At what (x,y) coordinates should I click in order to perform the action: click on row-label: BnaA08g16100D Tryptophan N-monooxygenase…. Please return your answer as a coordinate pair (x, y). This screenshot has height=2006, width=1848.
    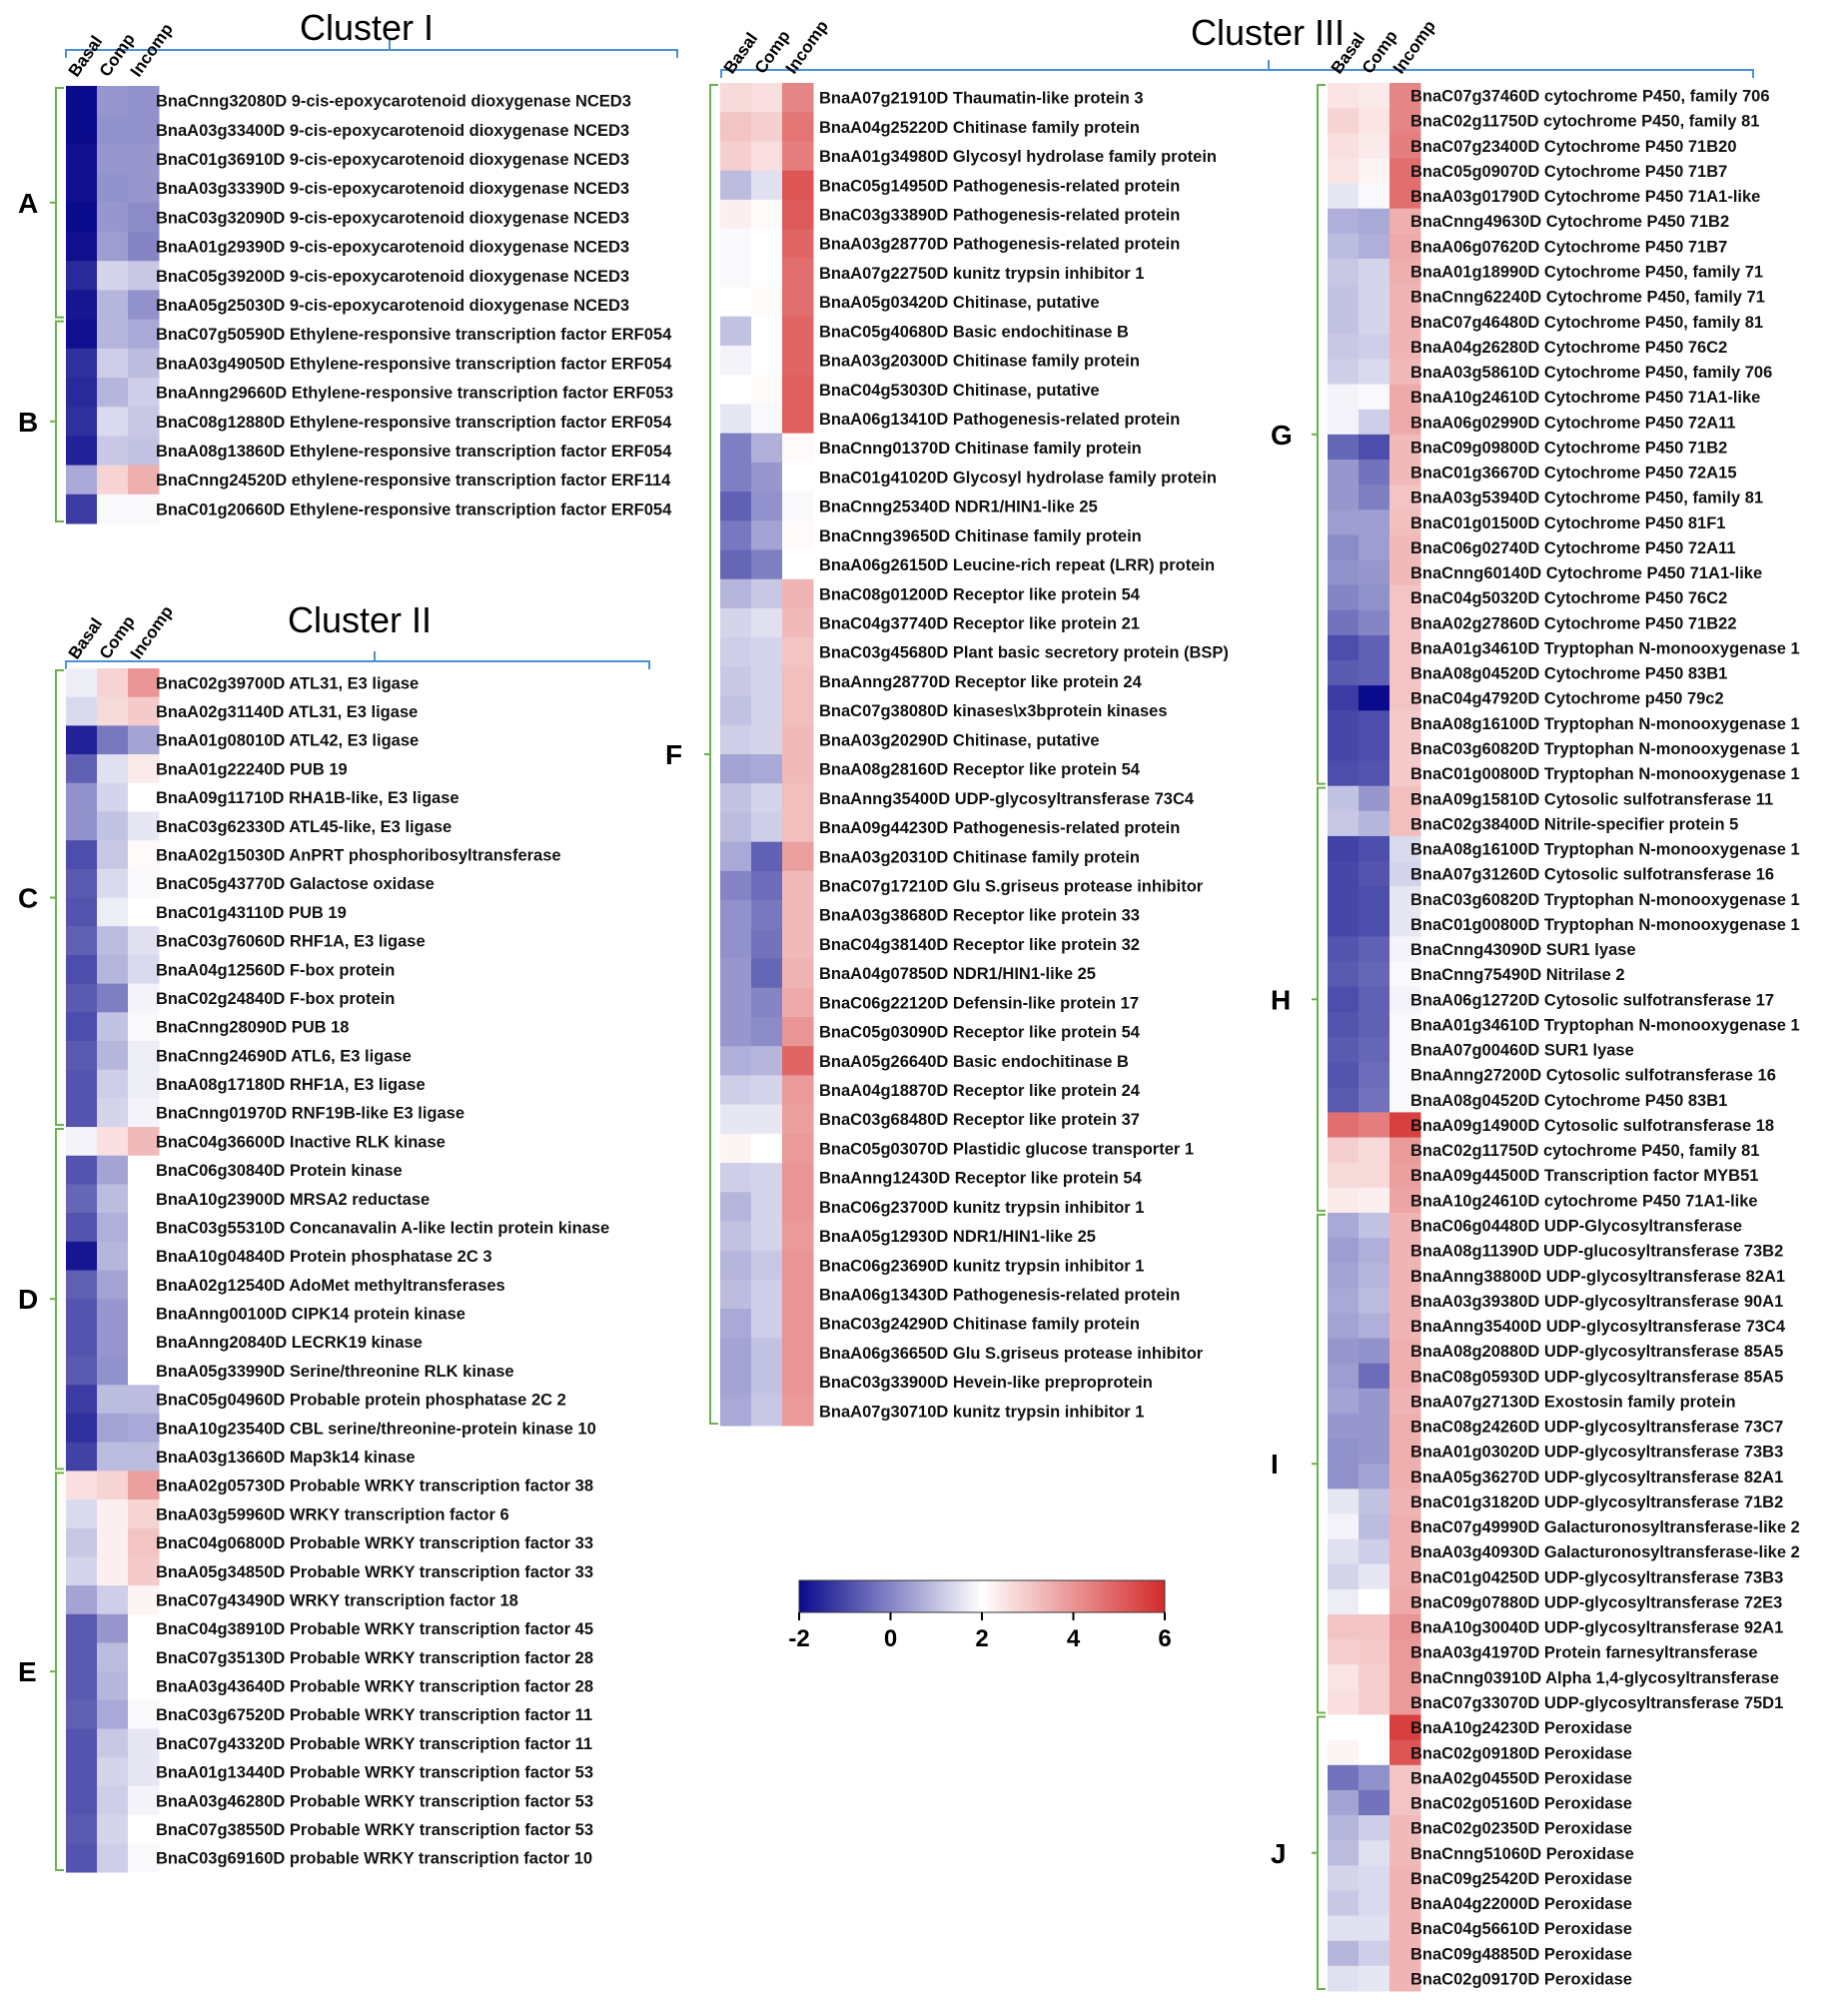
    Looking at the image, I should click on (1605, 850).